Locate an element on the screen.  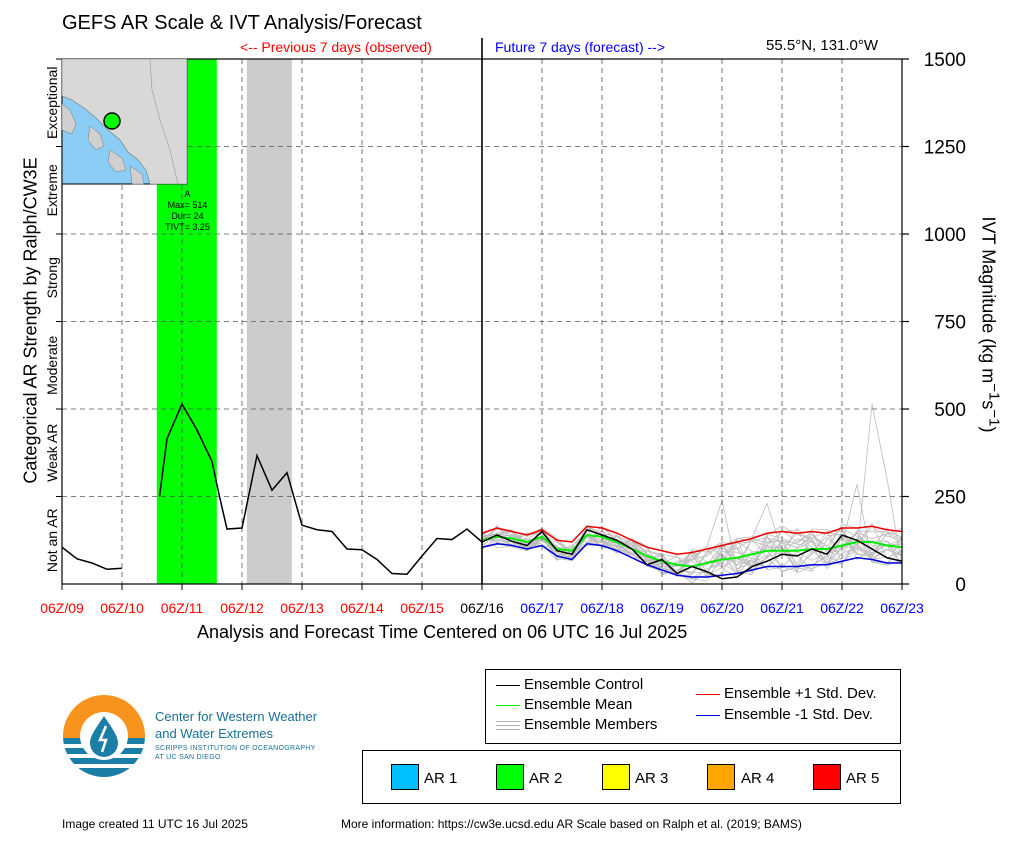
event-letter: A is located at coordinates (187, 194).